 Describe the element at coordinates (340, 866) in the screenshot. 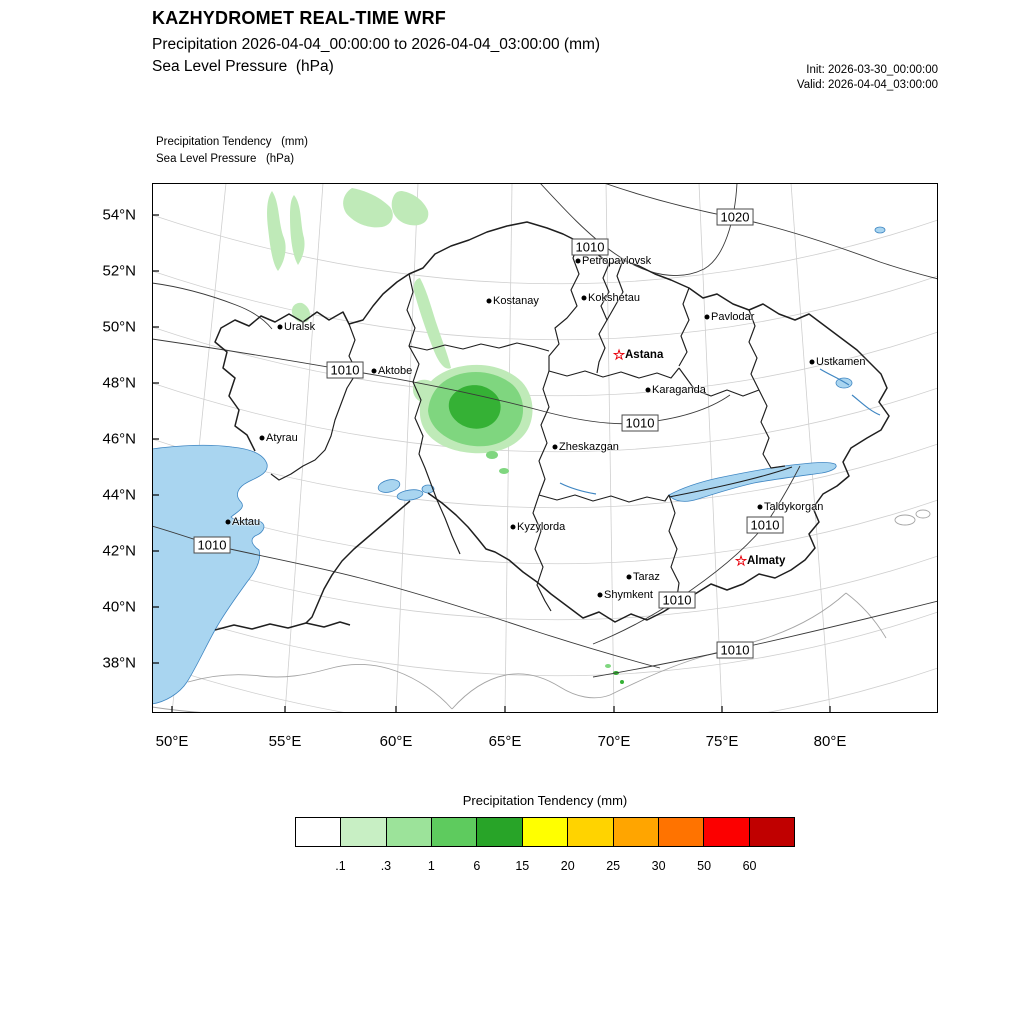

I see `colorbar-tick-label: .1` at that location.